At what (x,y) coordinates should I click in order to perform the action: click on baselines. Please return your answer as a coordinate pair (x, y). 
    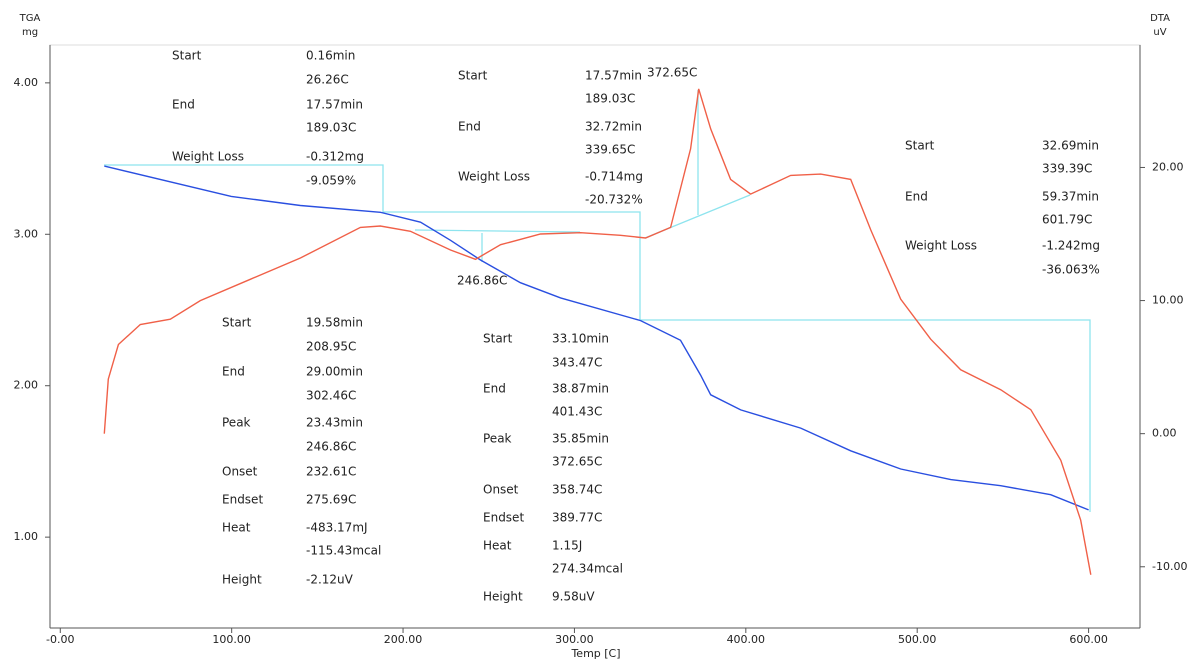
    Looking at the image, I should click on (582, 176).